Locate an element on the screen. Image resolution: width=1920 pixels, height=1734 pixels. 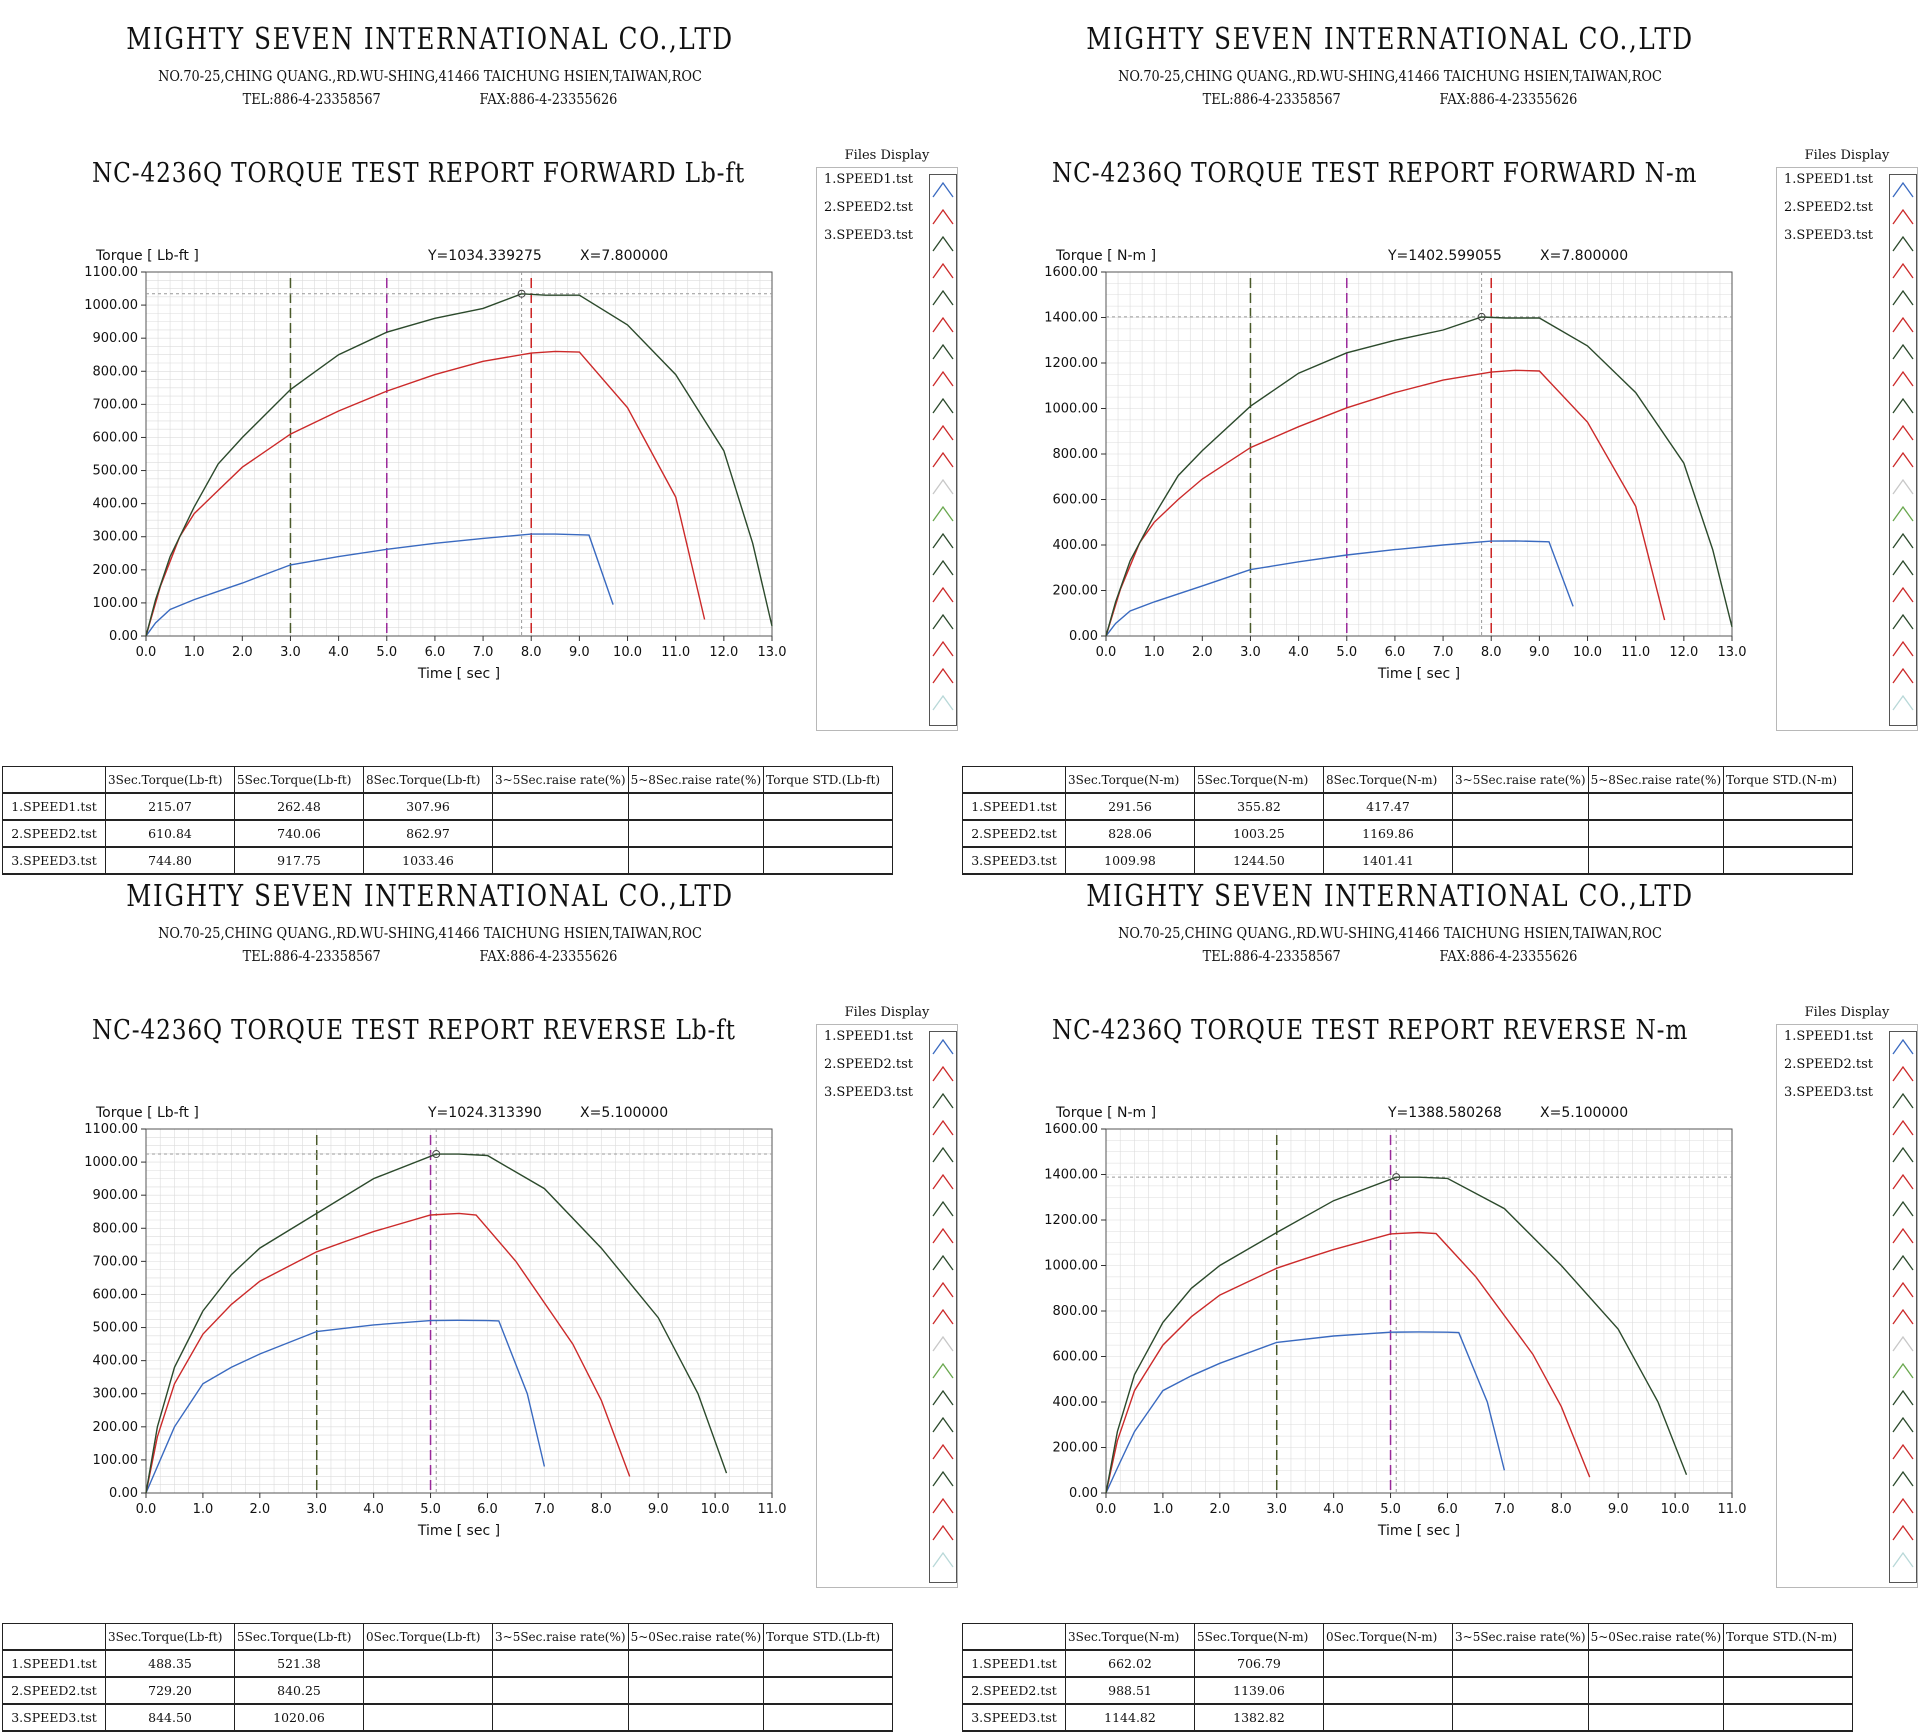
x-axis-label: Time [ sec ] is located at coordinates (458, 1531).